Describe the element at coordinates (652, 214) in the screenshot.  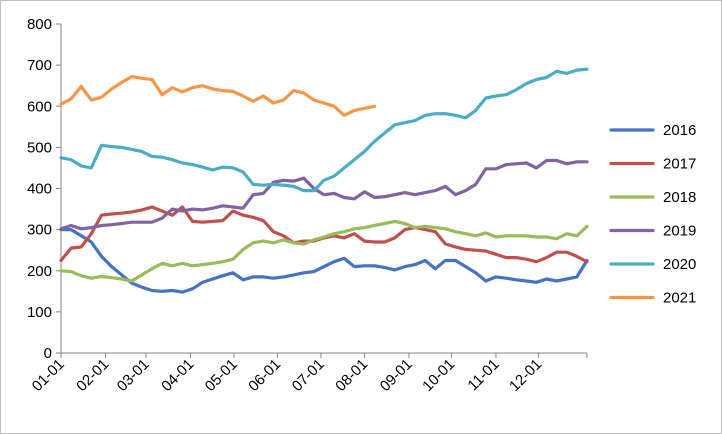
I see `legend: 2016 2017 2018 2019 2020 2021` at that location.